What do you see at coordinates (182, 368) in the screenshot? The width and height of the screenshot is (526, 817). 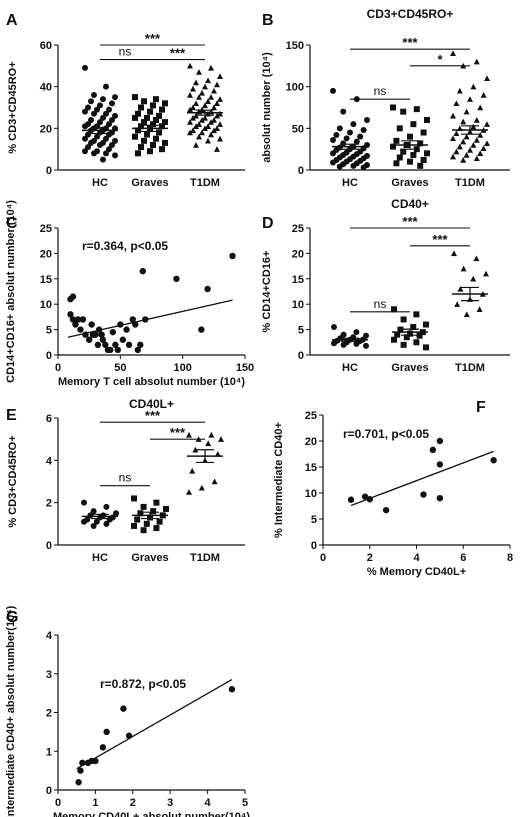 I see `x-tick-label: 100` at bounding box center [182, 368].